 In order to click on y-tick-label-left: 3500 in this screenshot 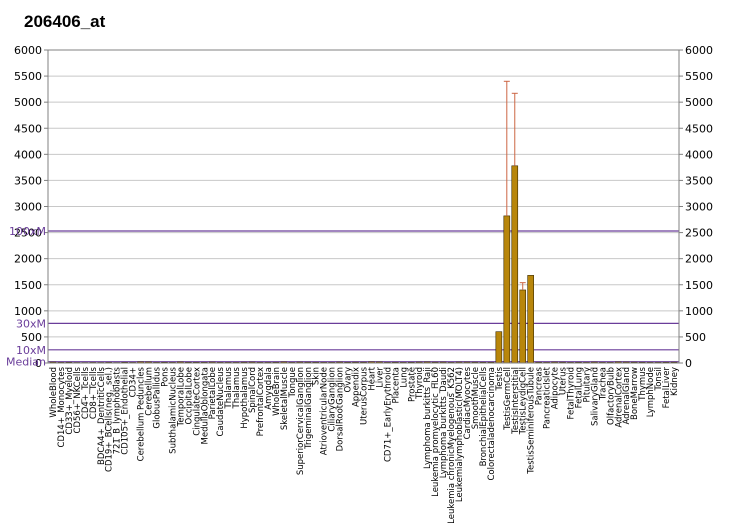, I will do `click(28, 180)`.